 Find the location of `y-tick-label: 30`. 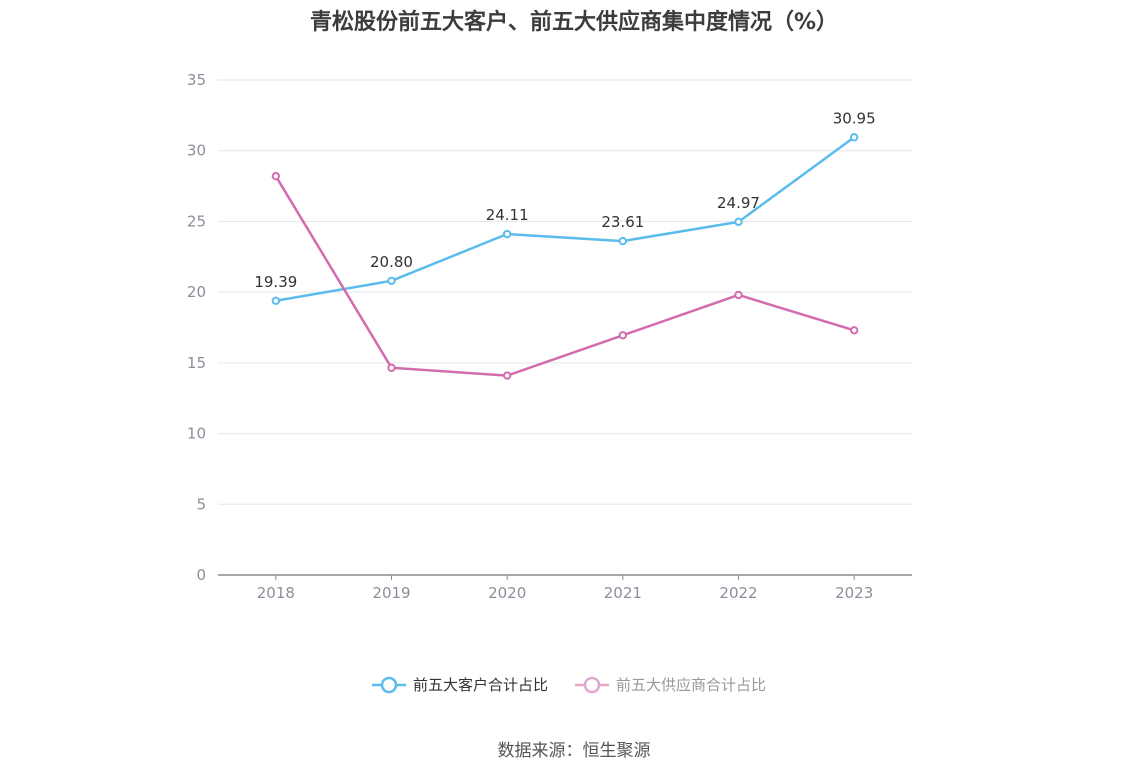

y-tick-label: 30 is located at coordinates (196, 151).